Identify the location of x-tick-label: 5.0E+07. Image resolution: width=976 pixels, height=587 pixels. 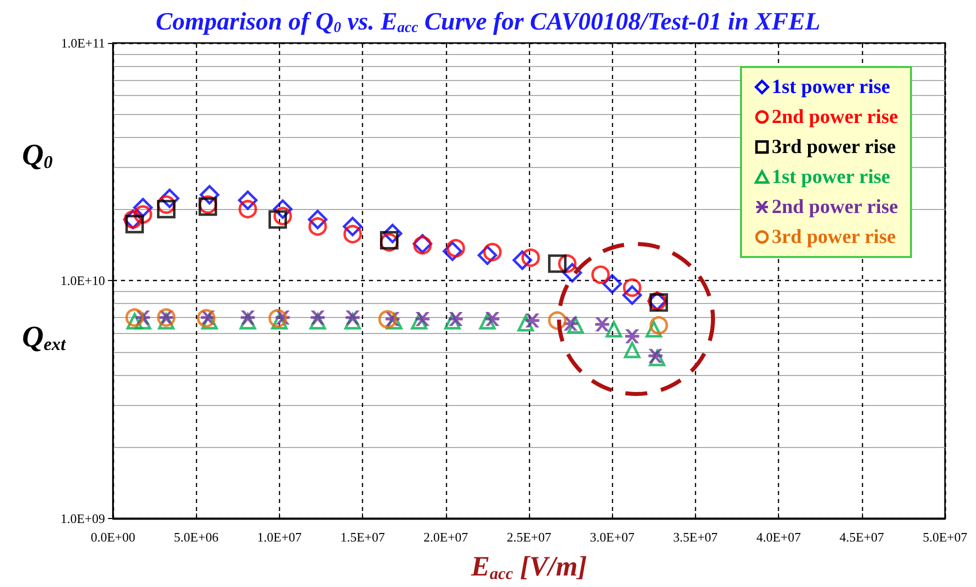
(945, 536).